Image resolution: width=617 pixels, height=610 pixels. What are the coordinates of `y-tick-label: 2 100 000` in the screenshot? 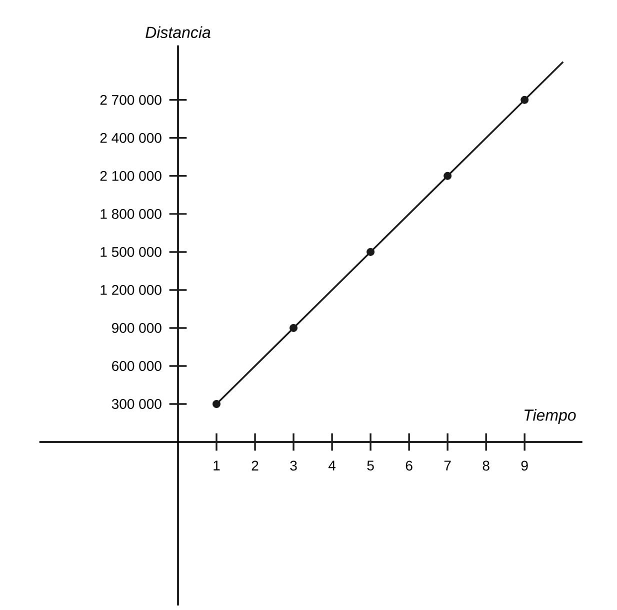 It's located at (131, 175).